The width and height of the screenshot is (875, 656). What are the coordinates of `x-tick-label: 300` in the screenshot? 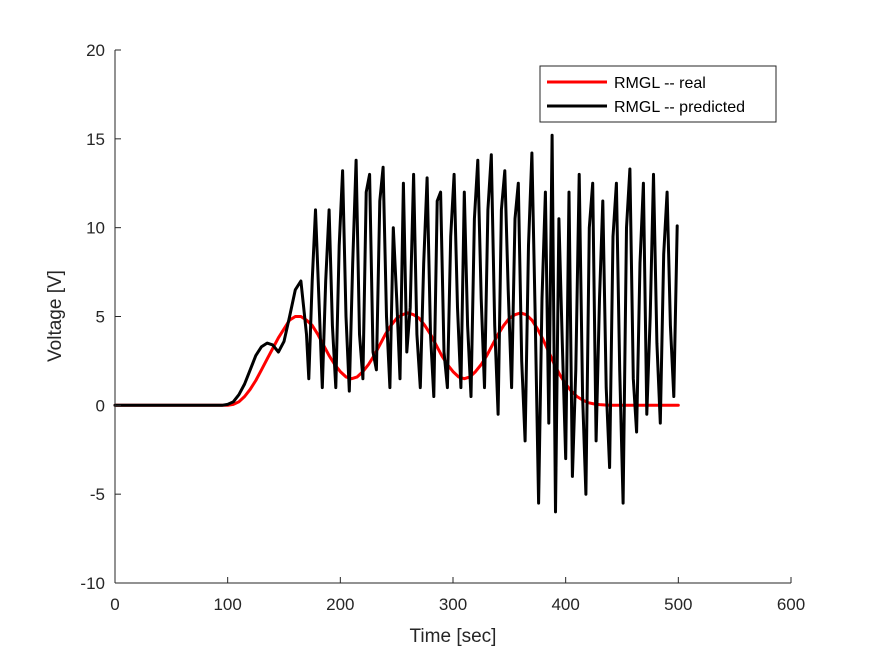 It's located at (453, 604).